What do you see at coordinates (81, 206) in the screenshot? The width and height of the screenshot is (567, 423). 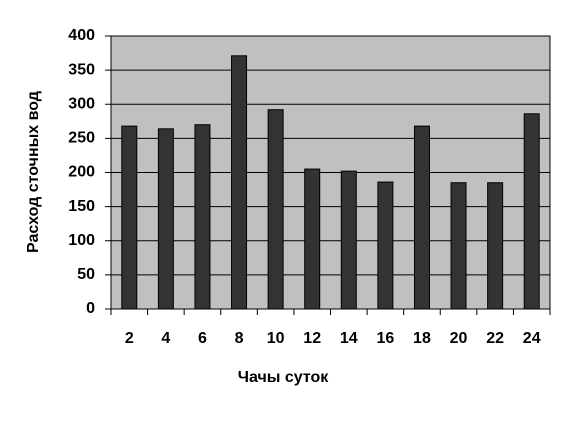 I see `y-tick-label: 150` at bounding box center [81, 206].